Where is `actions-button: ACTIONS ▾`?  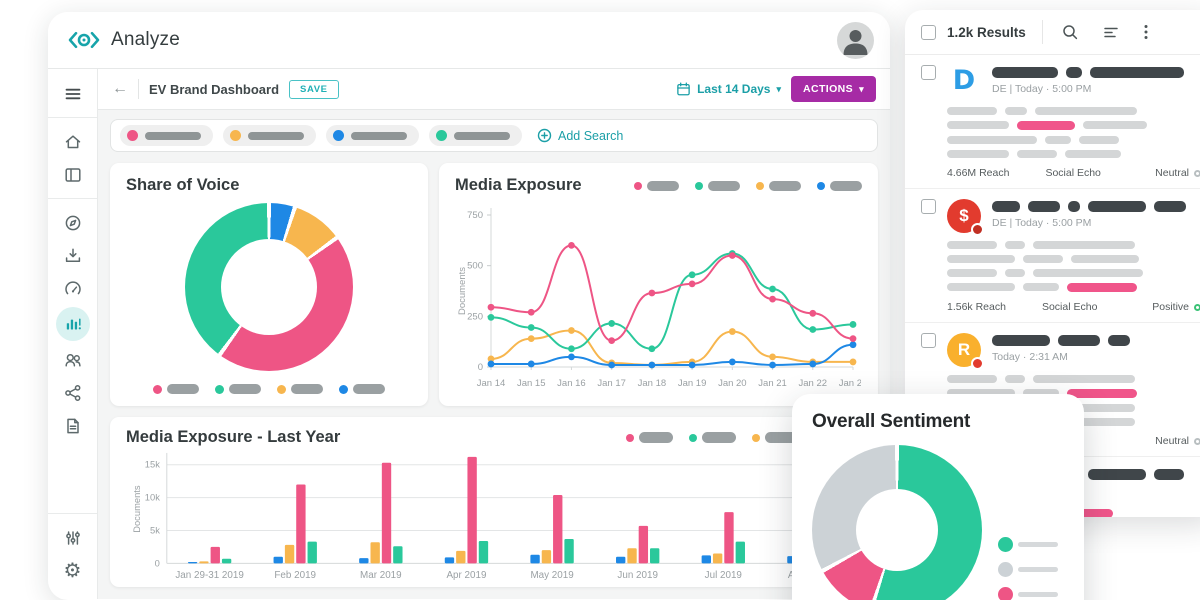 actions-button: ACTIONS ▾ is located at coordinates (833, 89).